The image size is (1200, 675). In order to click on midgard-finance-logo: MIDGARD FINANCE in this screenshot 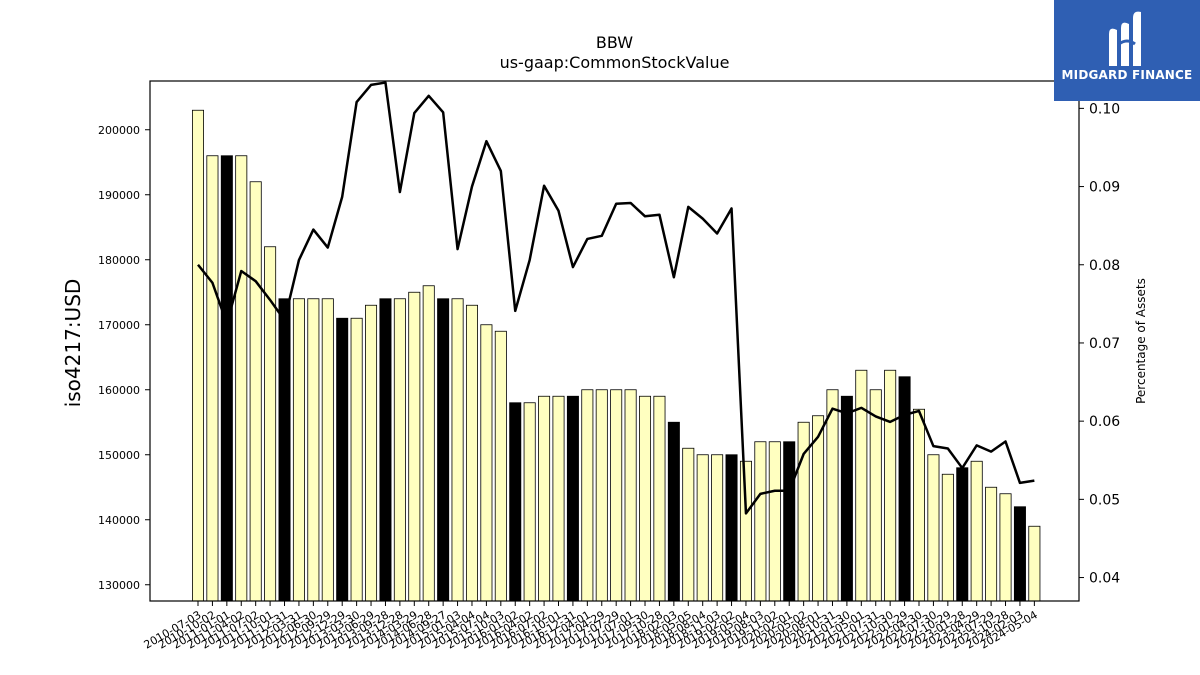, I will do `click(1127, 50)`.